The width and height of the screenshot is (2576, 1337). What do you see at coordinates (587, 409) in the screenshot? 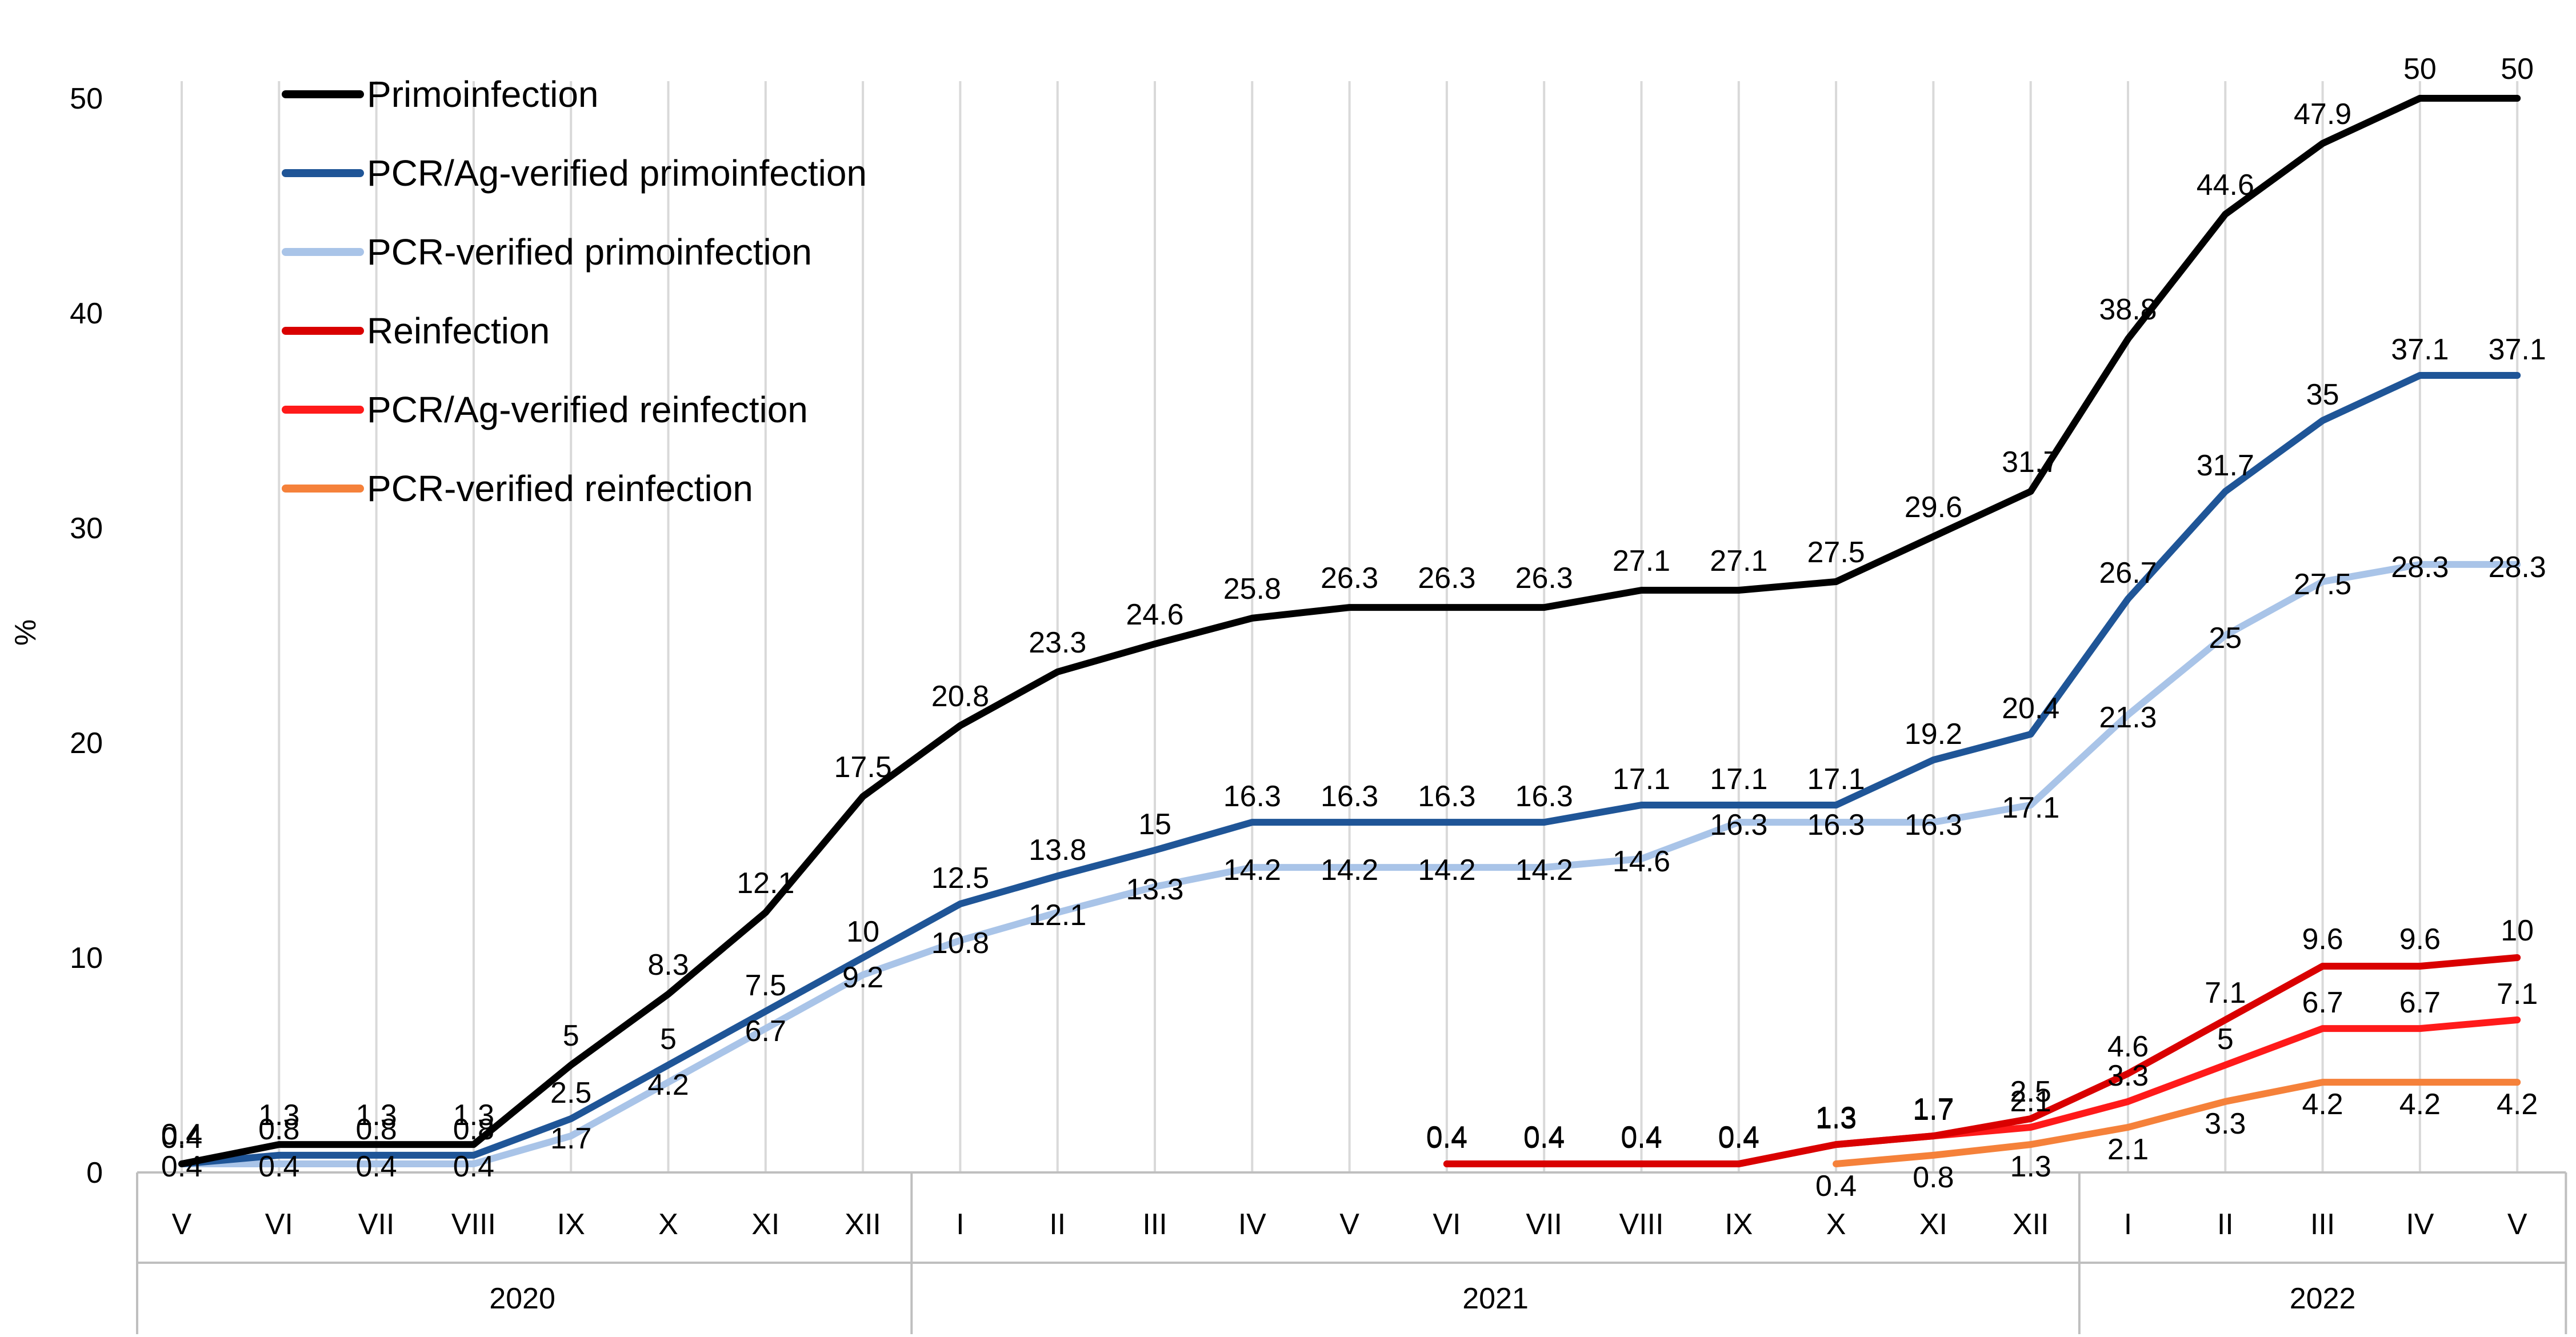
I see `legend-label: PCR/Ag-verified reinfection` at bounding box center [587, 409].